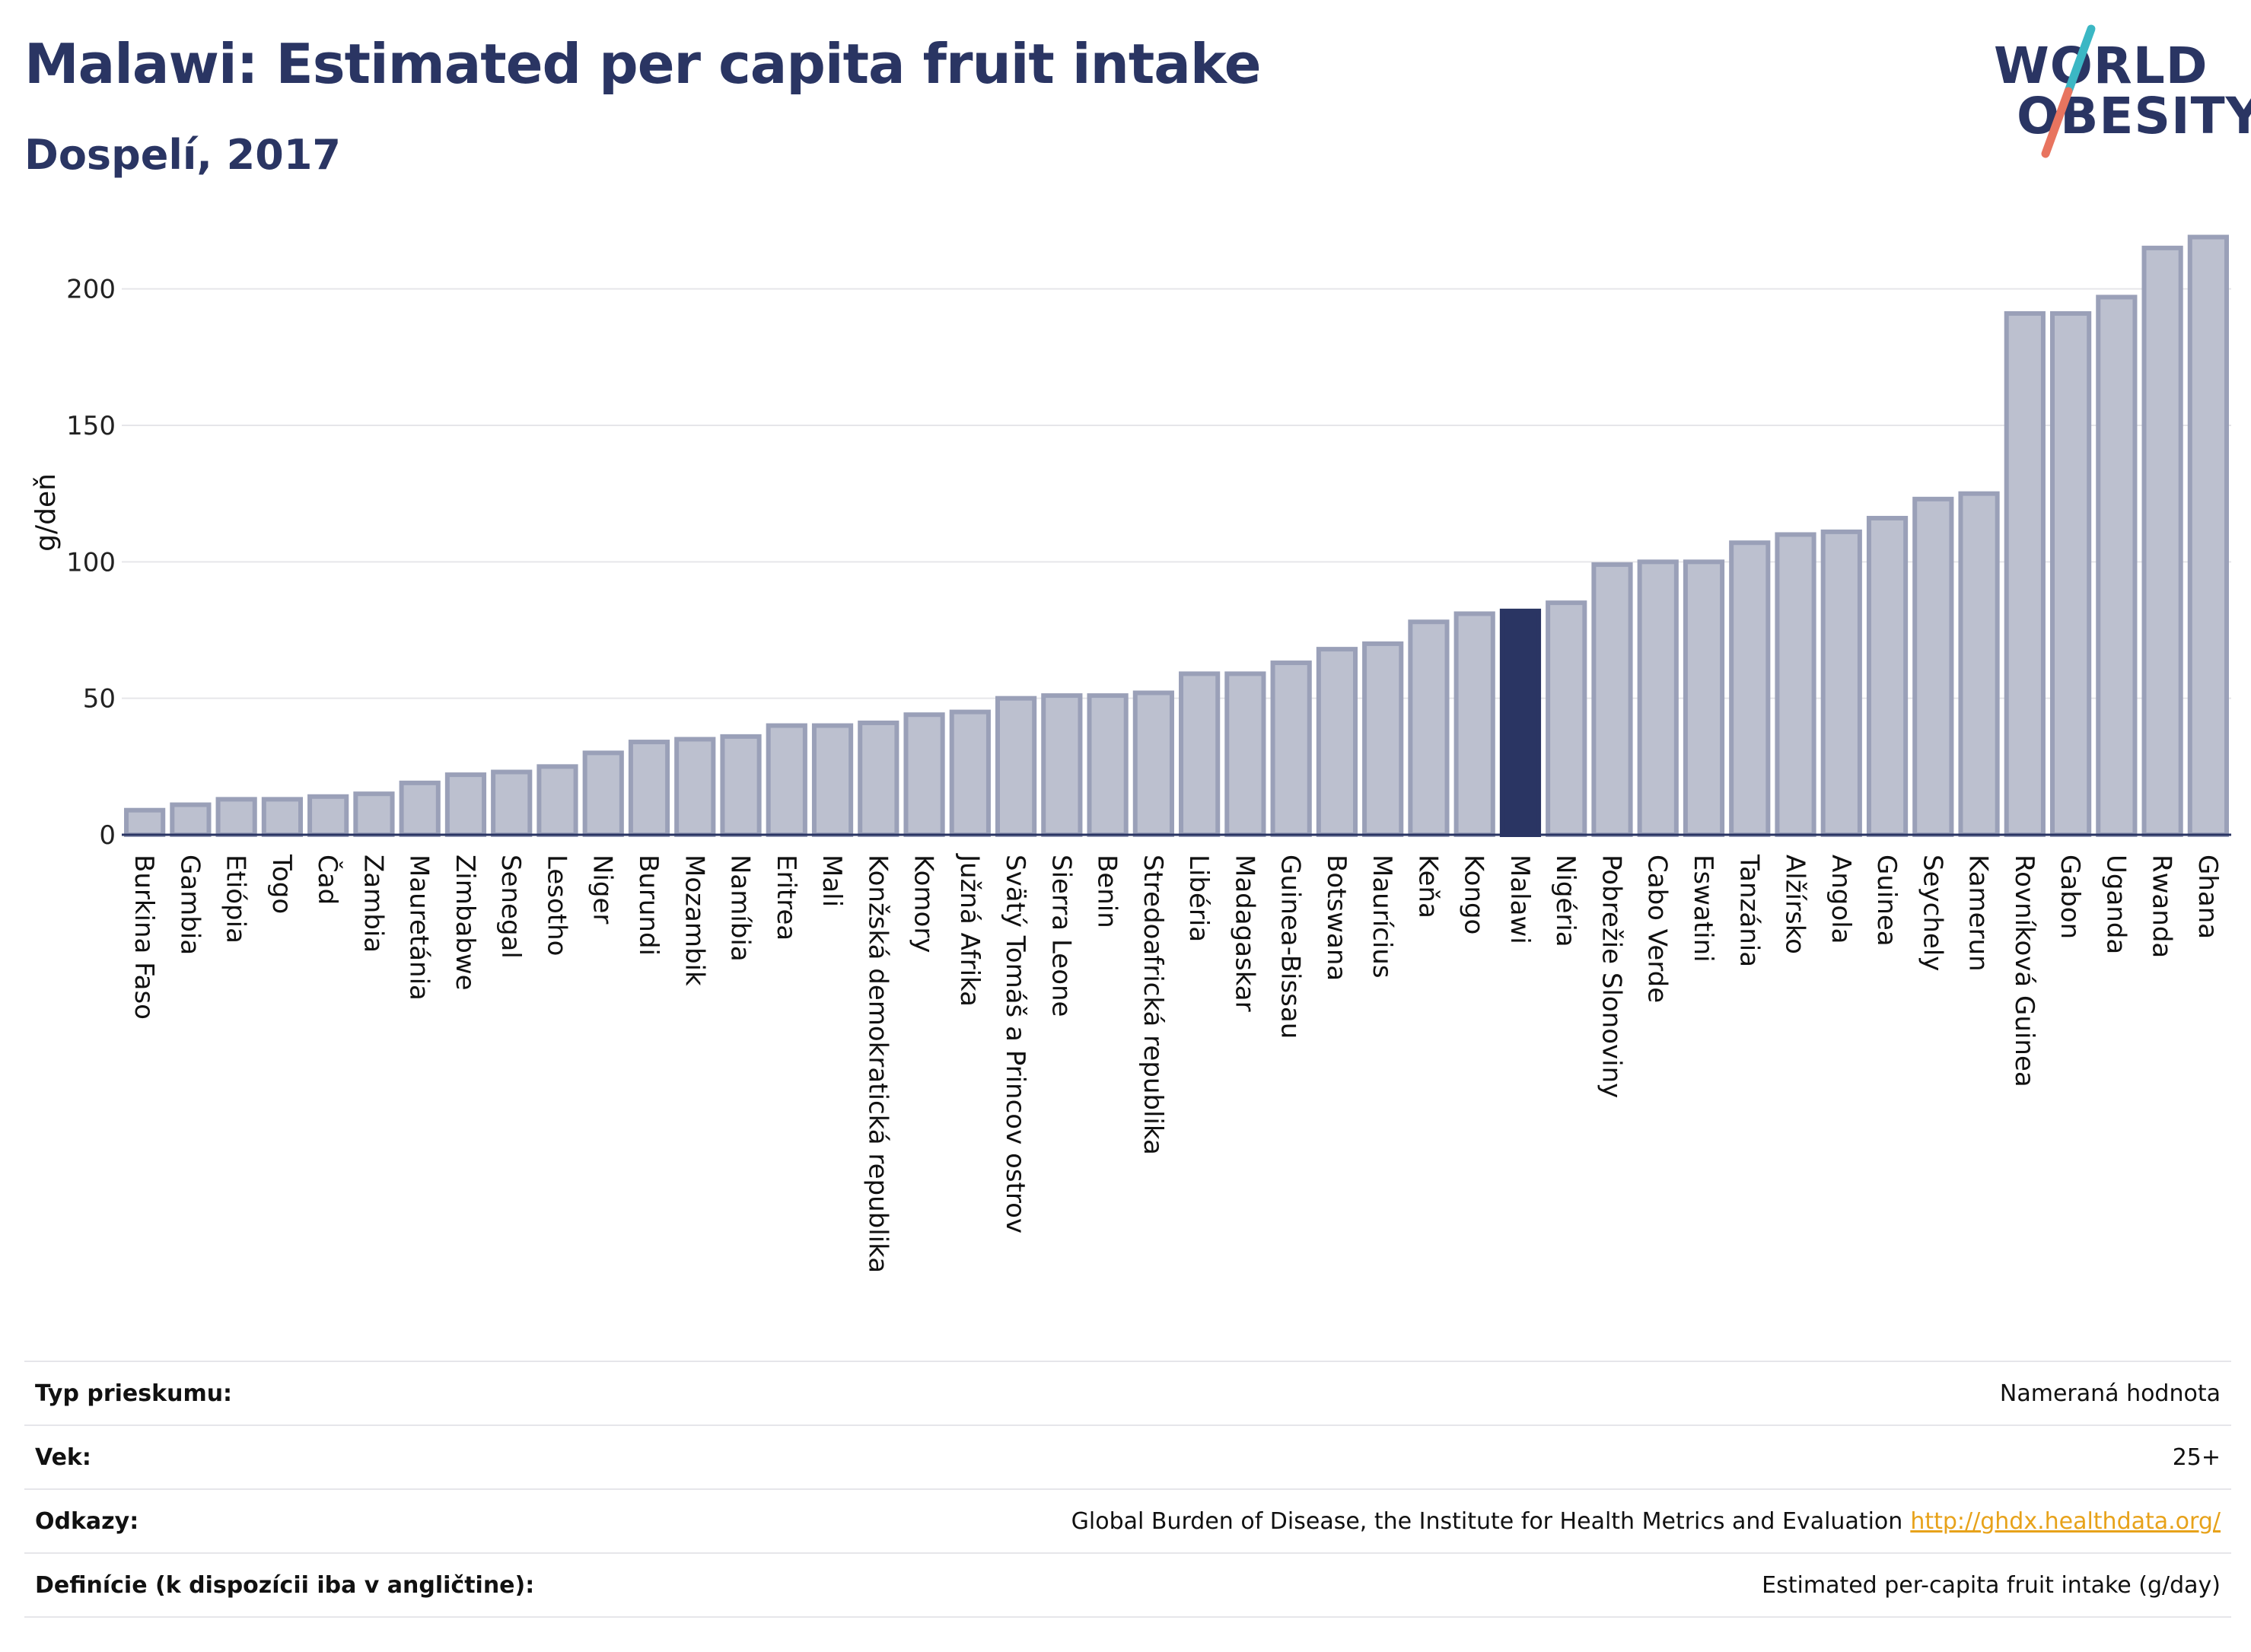 The width and height of the screenshot is (2251, 1652). What do you see at coordinates (740, 908) in the screenshot?
I see `x-tick-label: Namíbia` at bounding box center [740, 908].